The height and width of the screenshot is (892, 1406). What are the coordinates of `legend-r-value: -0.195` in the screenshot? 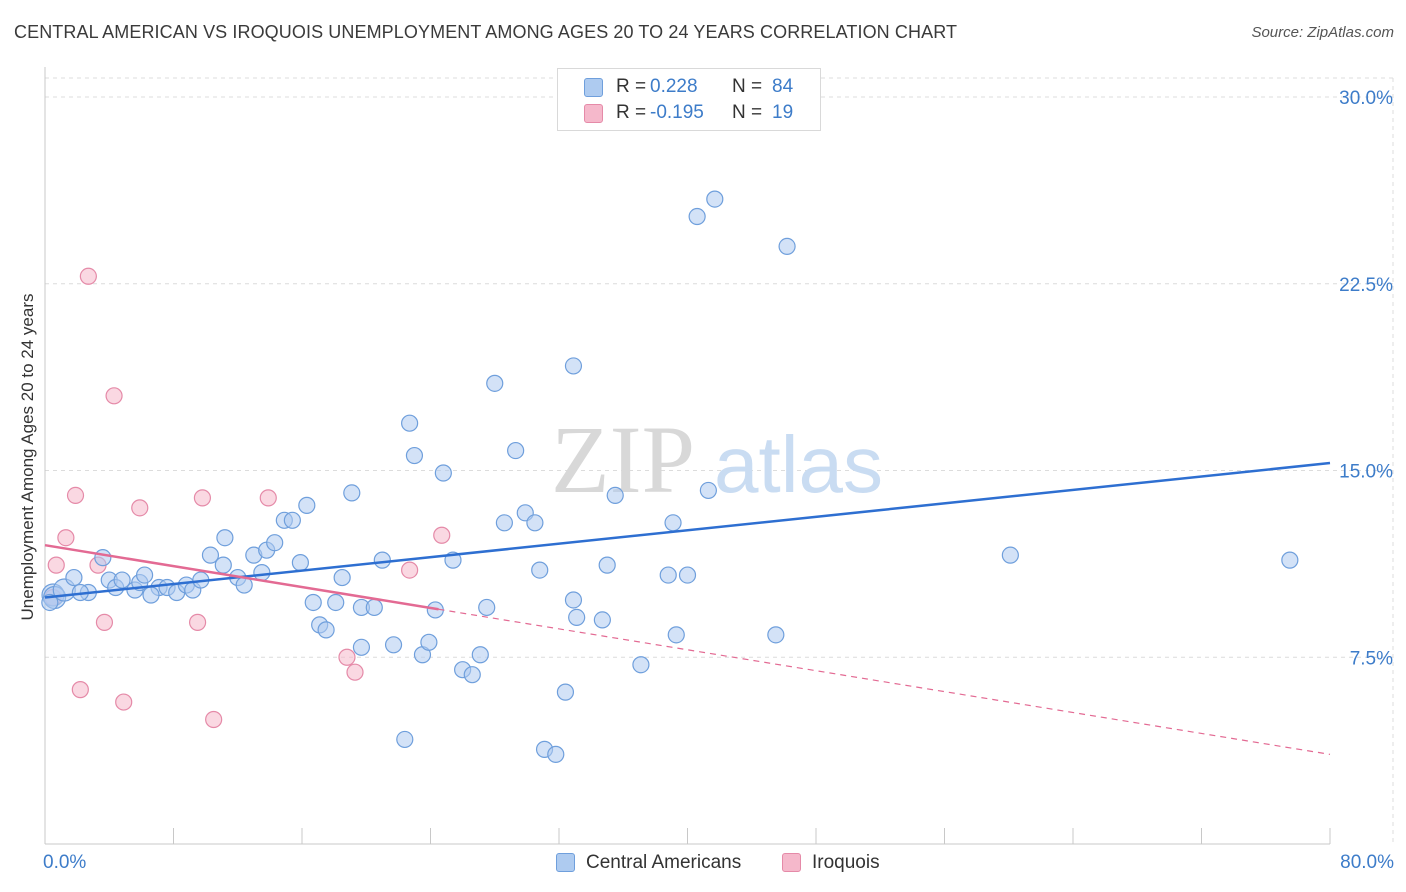 It's located at (677, 112).